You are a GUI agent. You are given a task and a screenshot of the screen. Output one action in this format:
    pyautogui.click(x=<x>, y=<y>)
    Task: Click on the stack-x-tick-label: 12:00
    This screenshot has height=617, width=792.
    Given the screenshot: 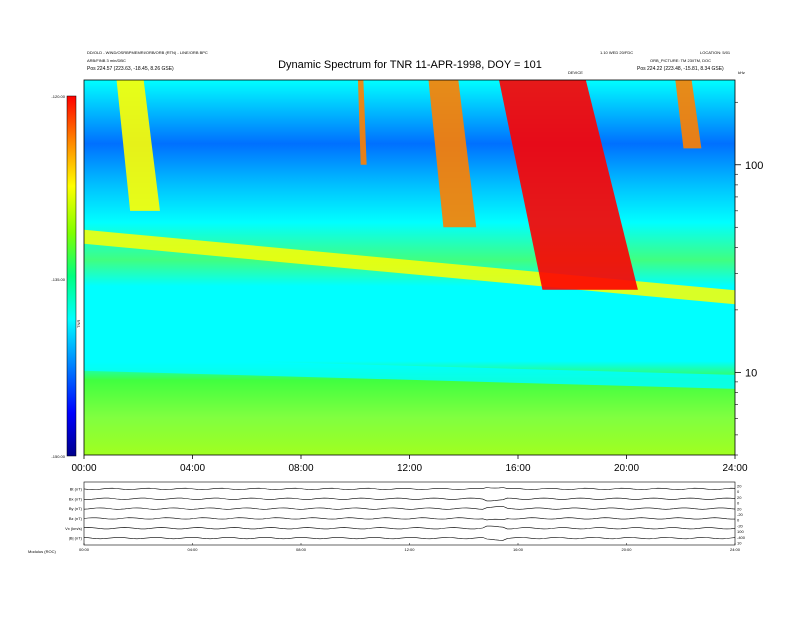 What is the action you would take?
    pyautogui.click(x=409, y=549)
    